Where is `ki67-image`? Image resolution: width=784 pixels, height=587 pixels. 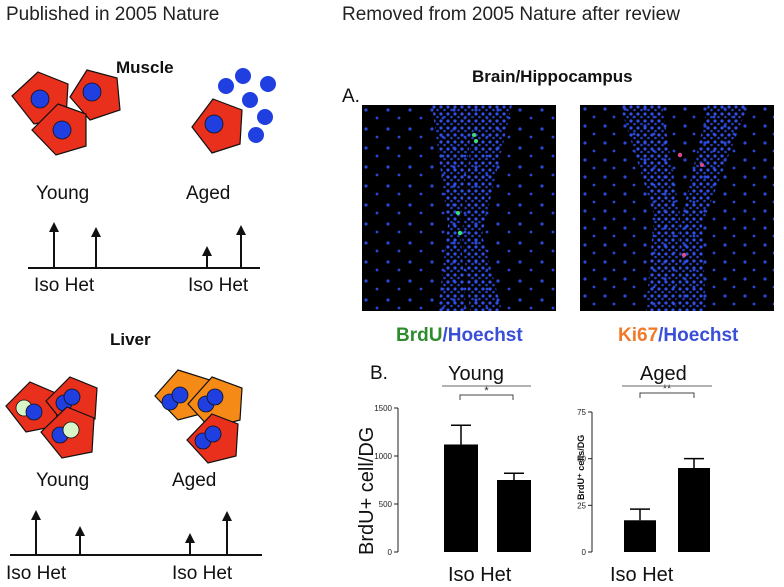 ki67-image is located at coordinates (677, 208).